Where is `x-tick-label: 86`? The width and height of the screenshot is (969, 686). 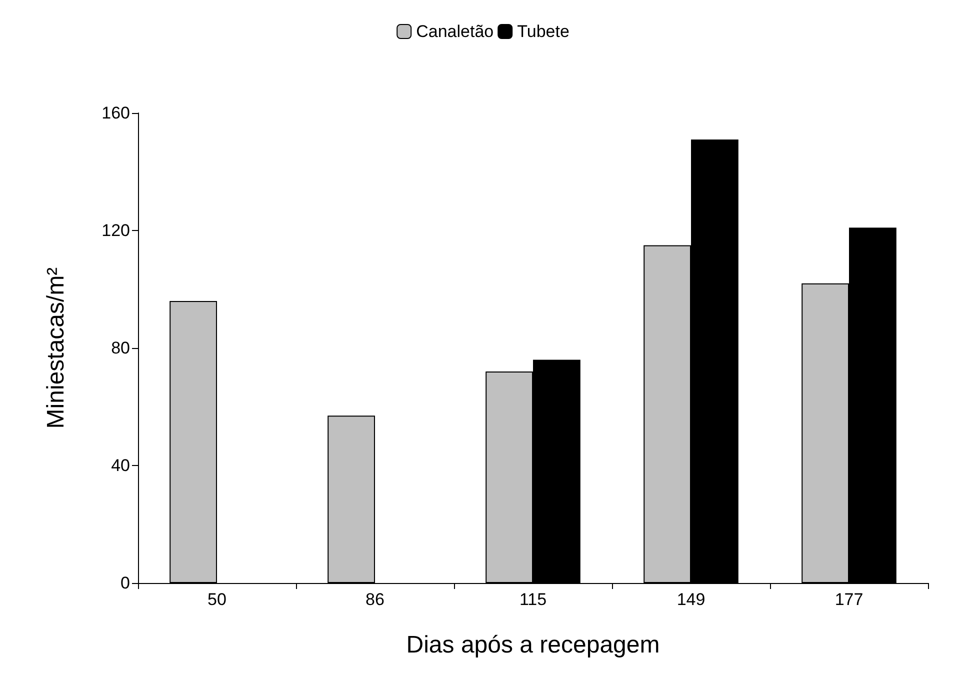
x-tick-label: 86 is located at coordinates (375, 599).